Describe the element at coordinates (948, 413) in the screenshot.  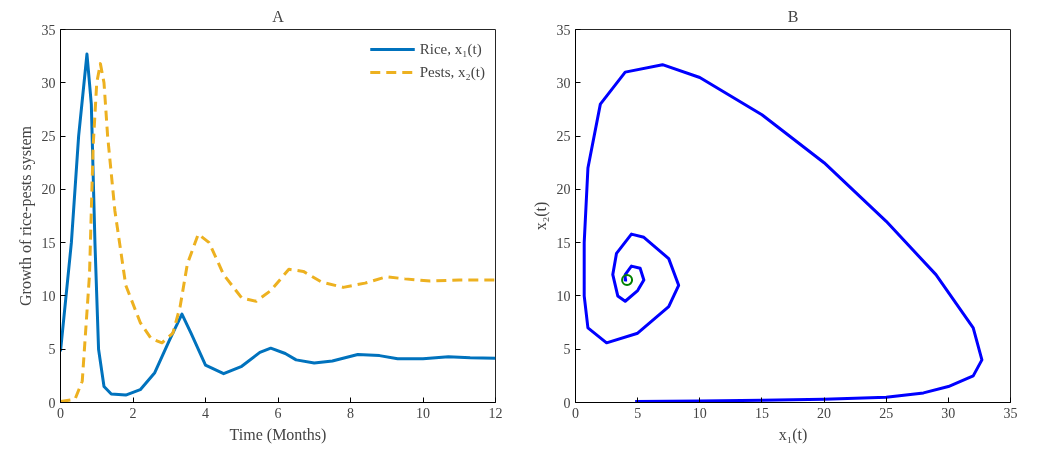
I see `x-tick-label: 30` at that location.